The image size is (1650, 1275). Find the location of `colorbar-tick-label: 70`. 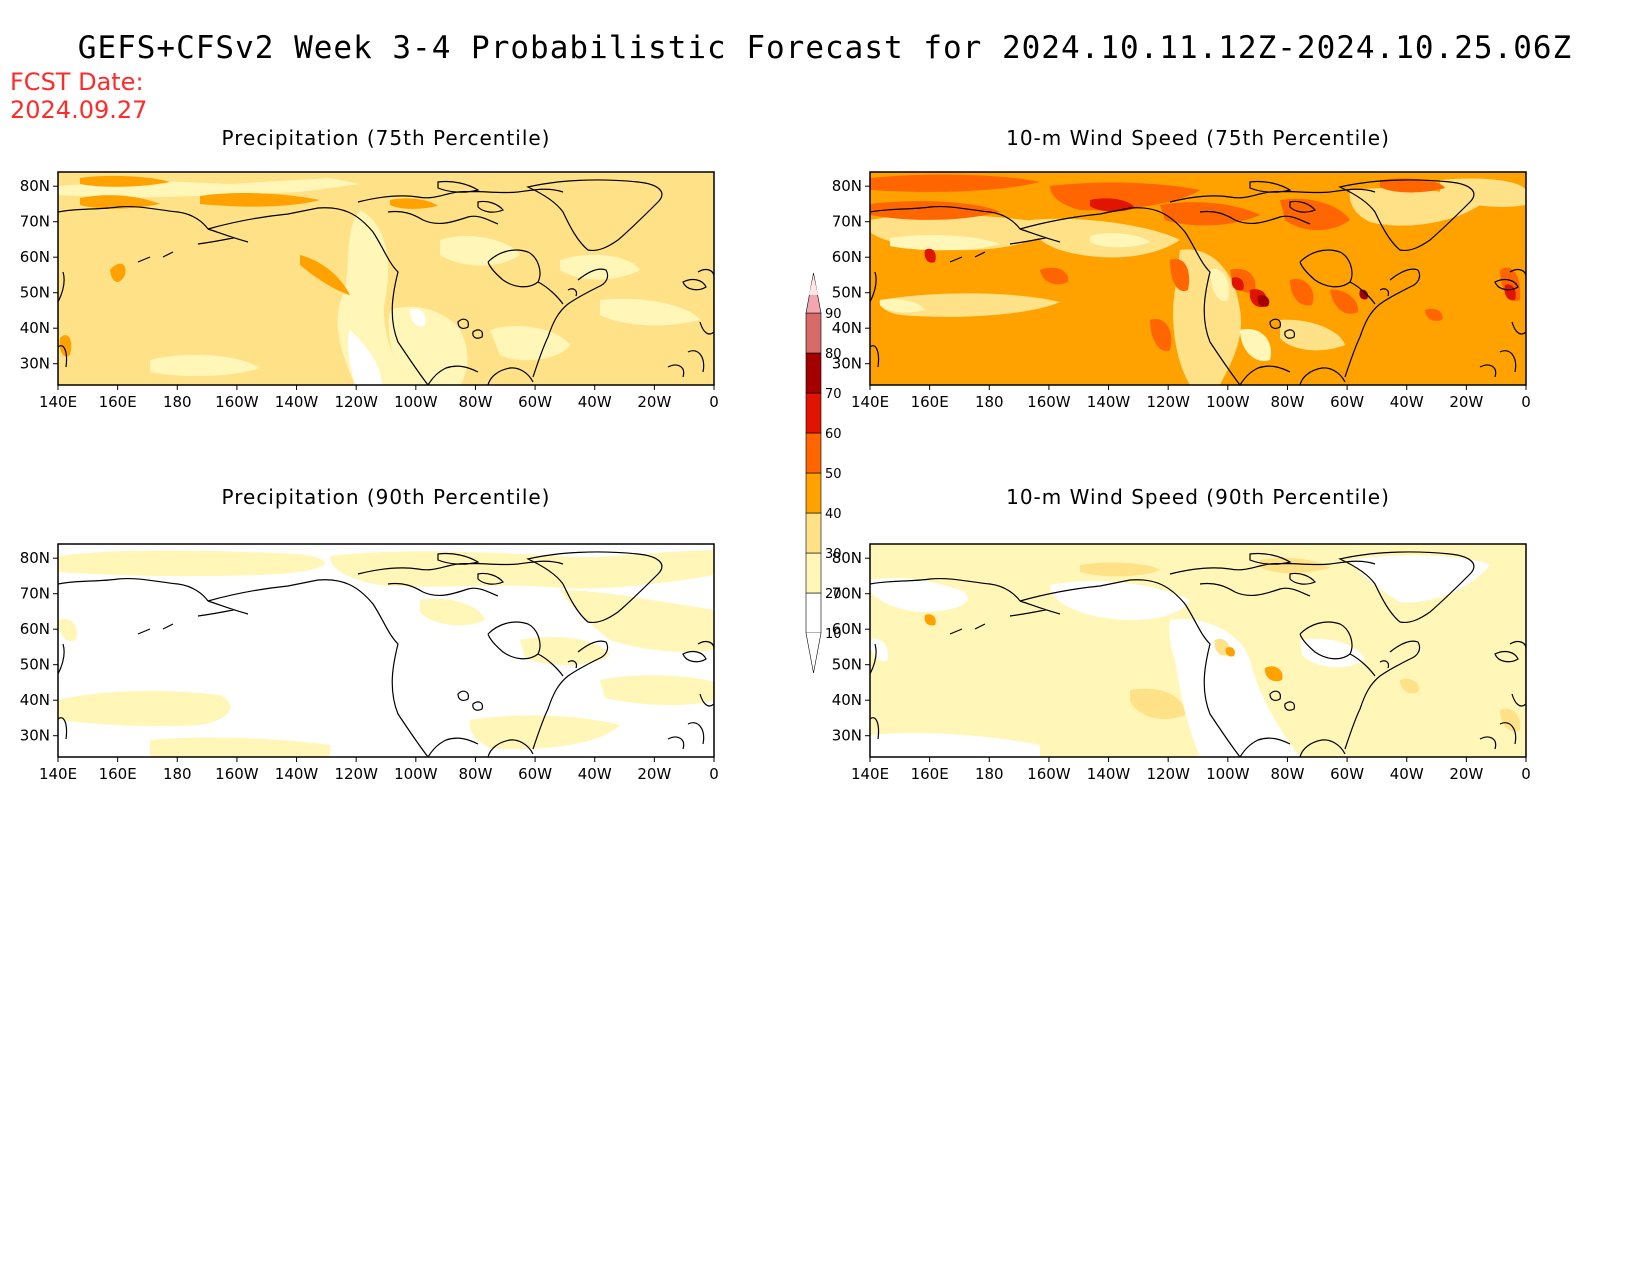

colorbar-tick-label: 70 is located at coordinates (833, 394).